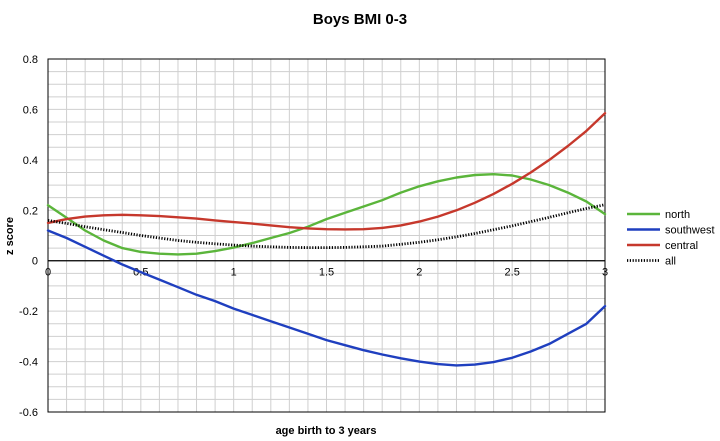  What do you see at coordinates (30, 60) in the screenshot?
I see `y-tick-label: 0.8` at bounding box center [30, 60].